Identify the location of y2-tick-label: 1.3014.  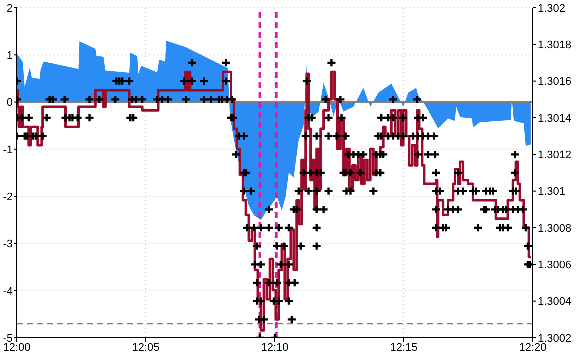
(555, 118).